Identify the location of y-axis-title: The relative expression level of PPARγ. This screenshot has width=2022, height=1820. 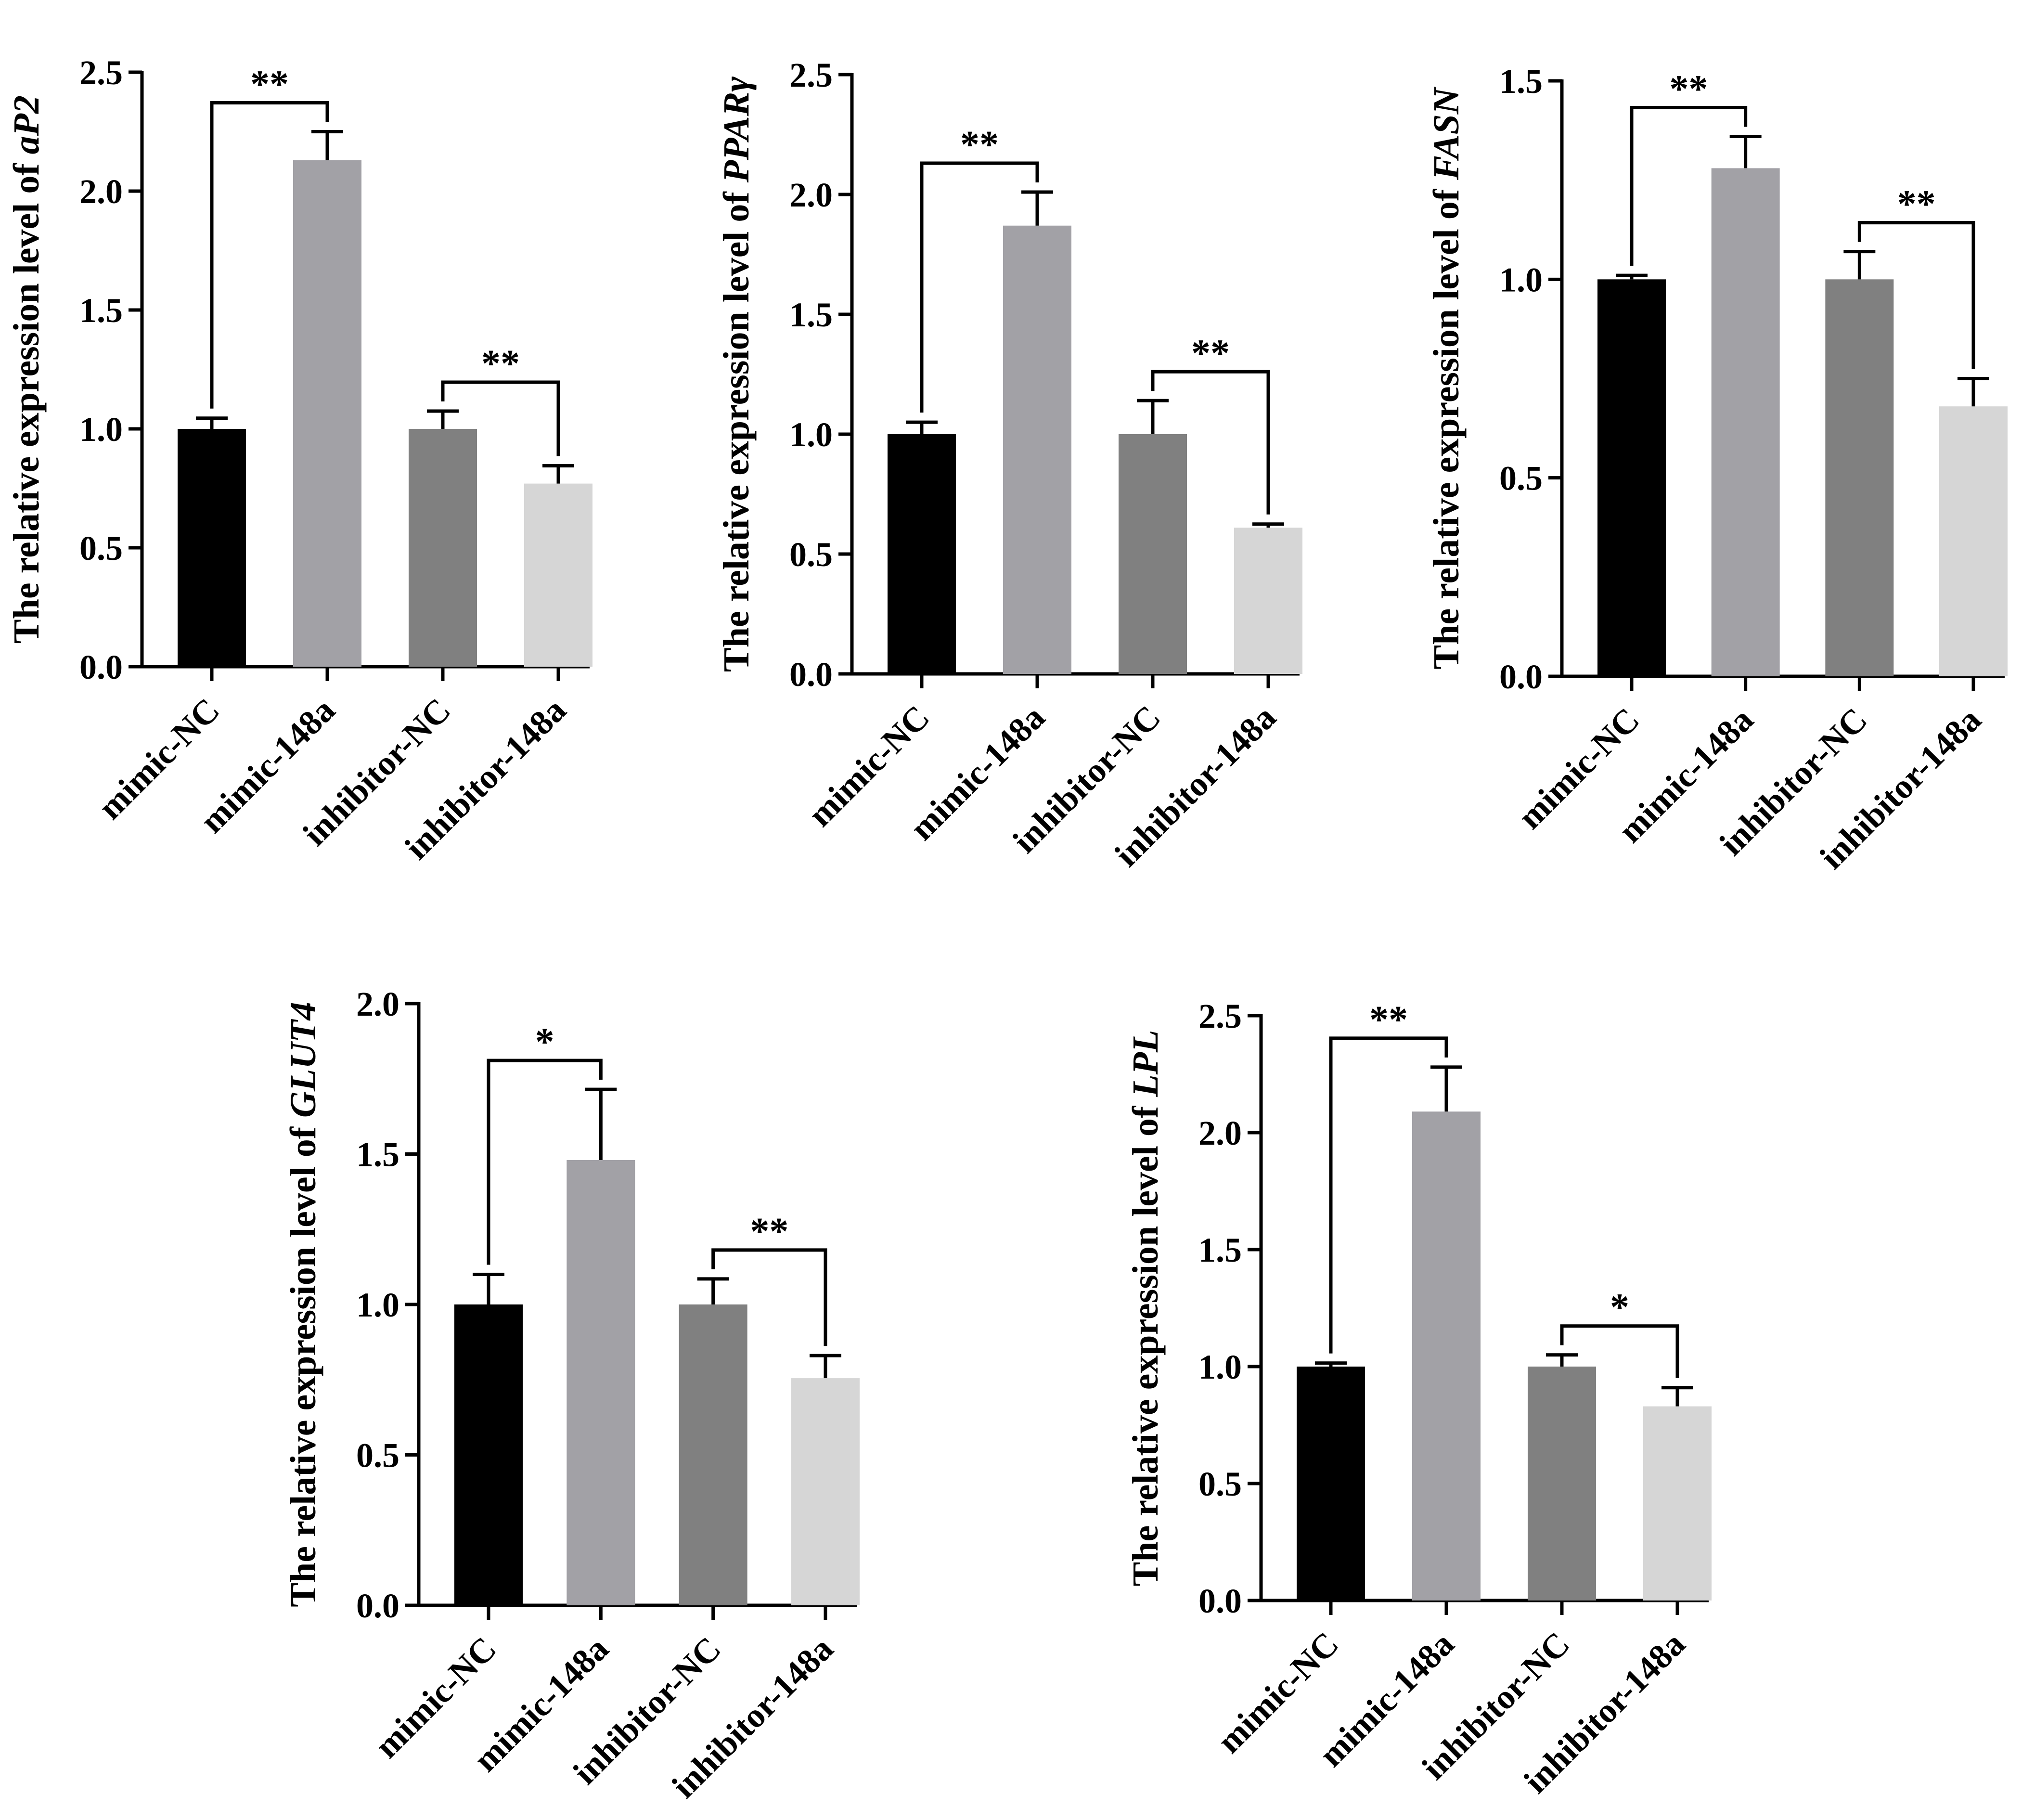
(736, 374).